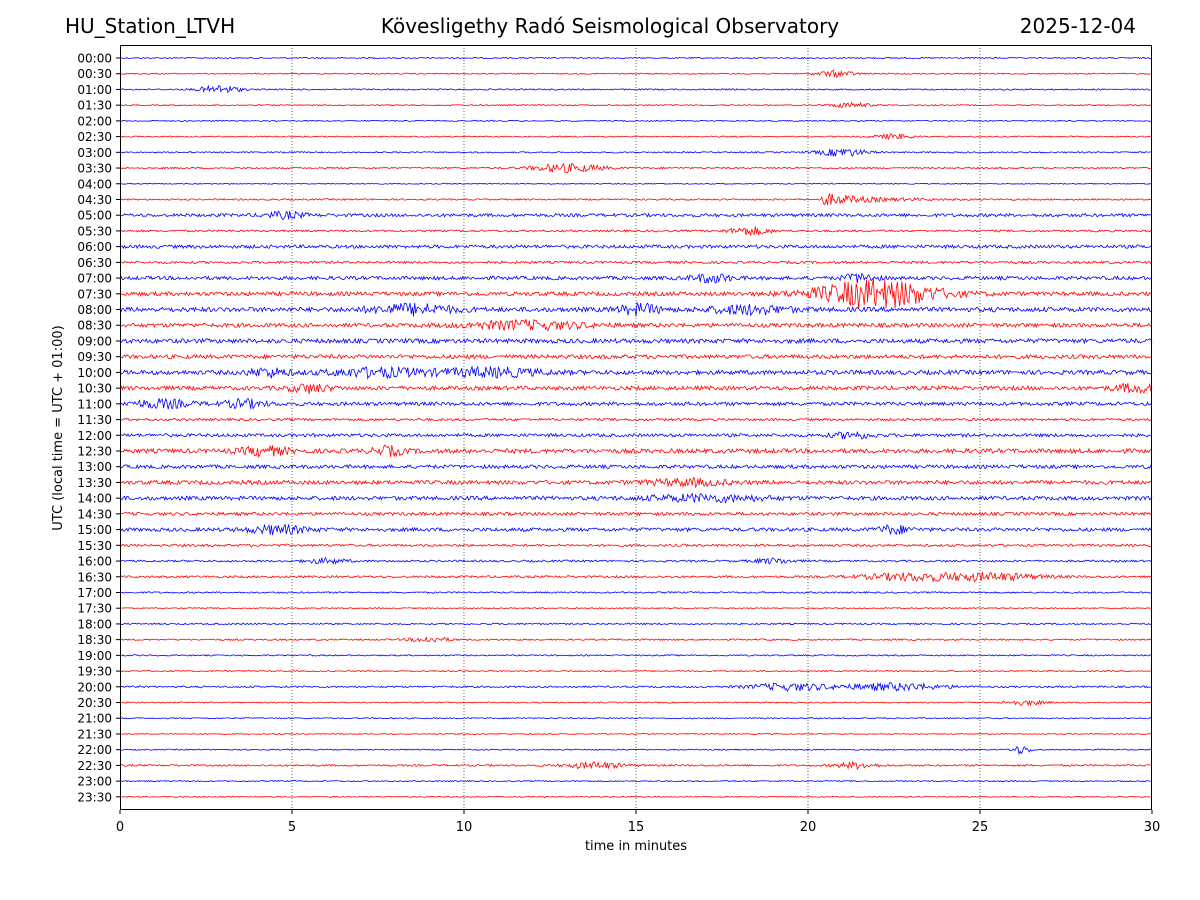 The image size is (1200, 900). What do you see at coordinates (150, 26) in the screenshot?
I see `station-name: HU_Station_LTVH` at bounding box center [150, 26].